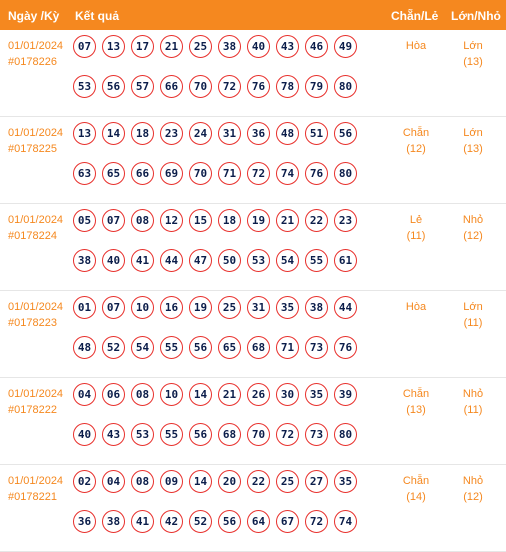  Describe the element at coordinates (476, 16) in the screenshot. I see `header-lonnho: Lớn/Nhỏ` at that location.